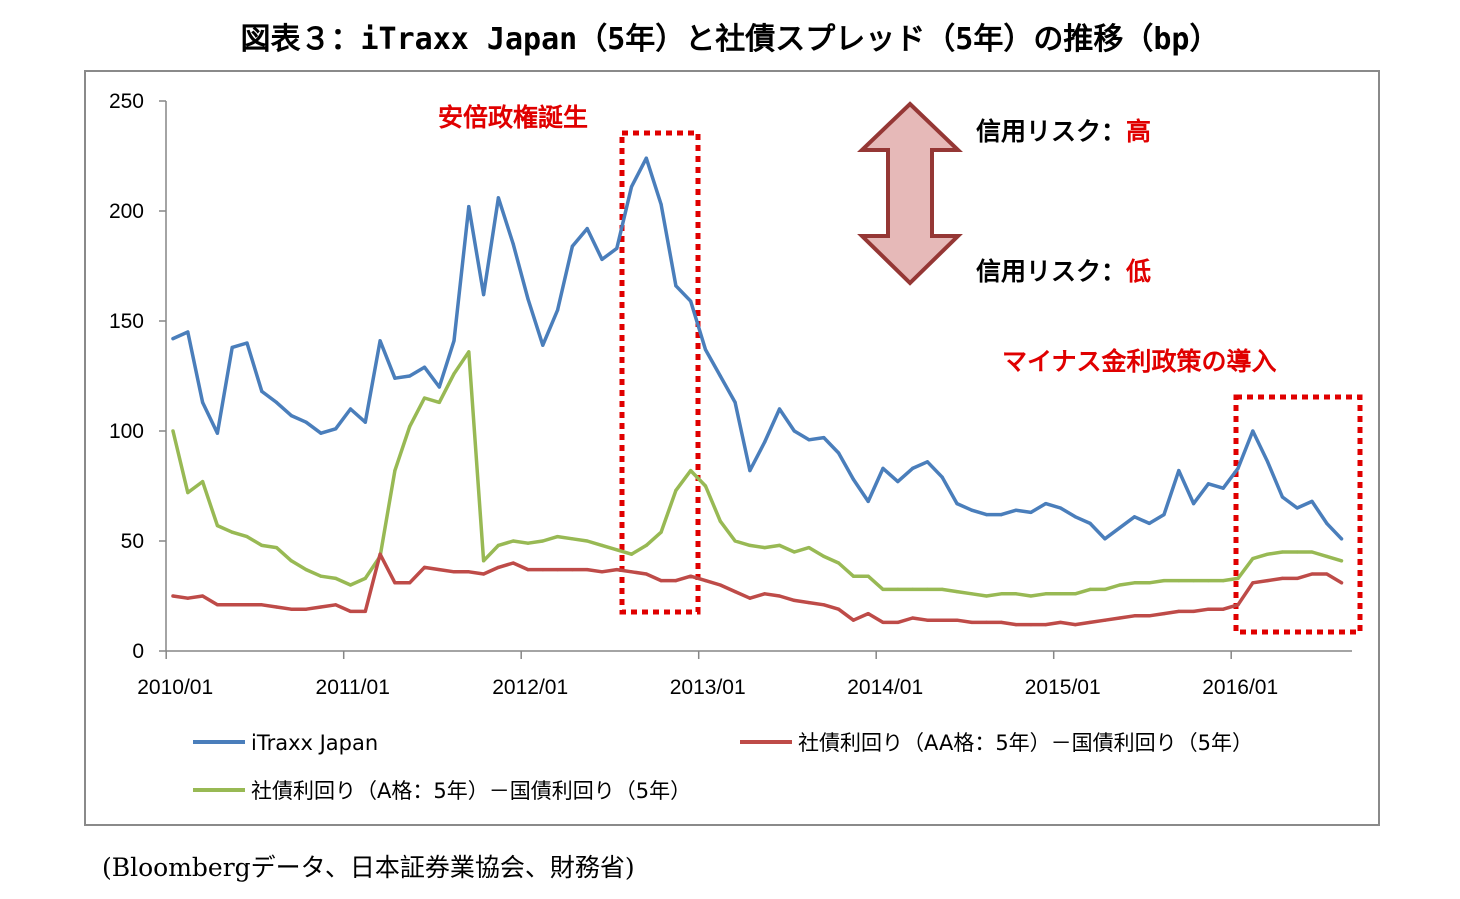 Image resolution: width=1460 pixels, height=899 pixels. Describe the element at coordinates (530, 687) in the screenshot. I see `x-tick-label: 2012/01` at that location.